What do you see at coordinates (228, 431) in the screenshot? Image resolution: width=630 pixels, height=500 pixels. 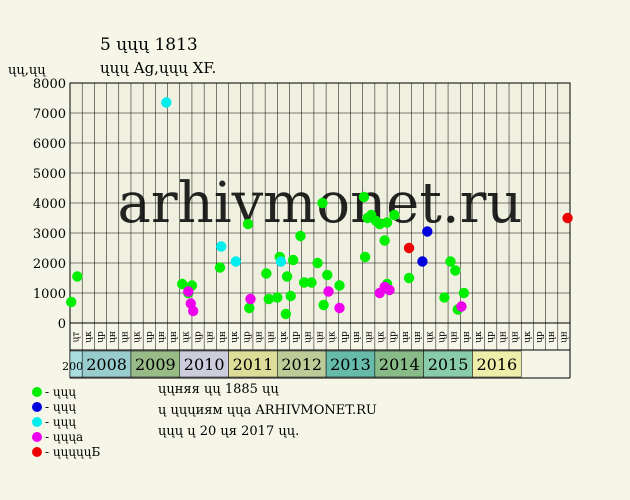 I see `note-line-3: ųųų ų 20 ųя 2017 ųų.` at bounding box center [228, 431].